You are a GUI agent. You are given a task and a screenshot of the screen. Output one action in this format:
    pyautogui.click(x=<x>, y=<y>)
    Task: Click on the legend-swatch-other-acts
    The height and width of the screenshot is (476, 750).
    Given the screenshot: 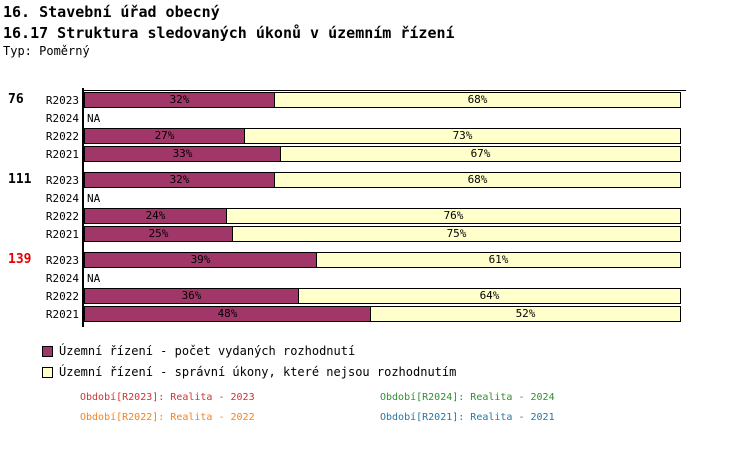 What is the action you would take?
    pyautogui.click(x=47, y=372)
    